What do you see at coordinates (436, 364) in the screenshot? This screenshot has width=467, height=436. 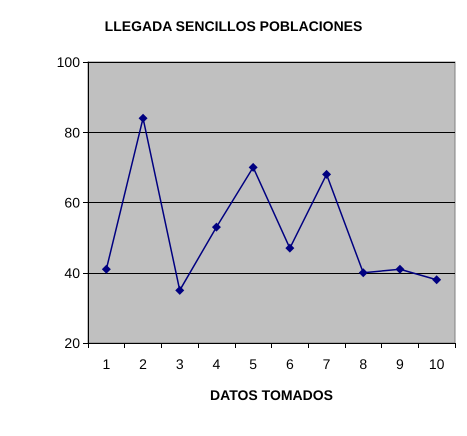 I see `x-tick-label: 10` at bounding box center [436, 364].